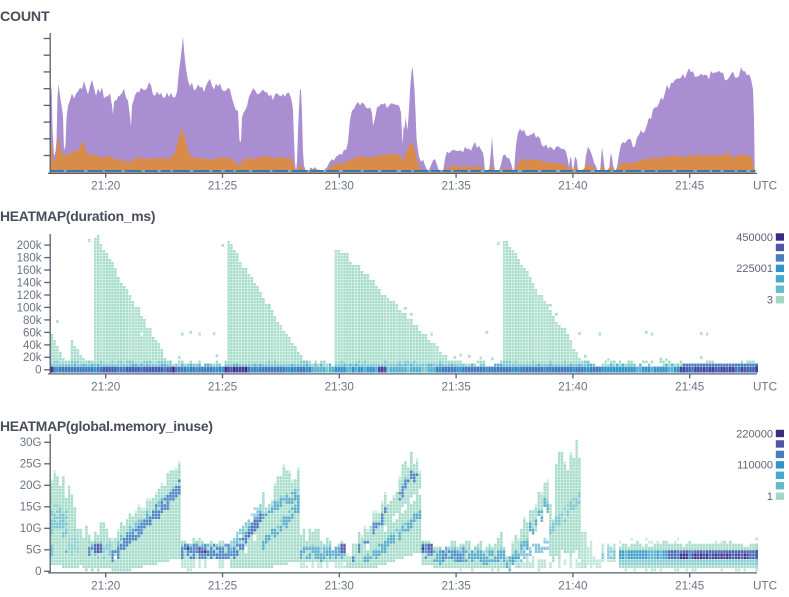 Image resolution: width=789 pixels, height=597 pixels. Describe the element at coordinates (31, 443) in the screenshot. I see `svg-text: 30G` at that location.